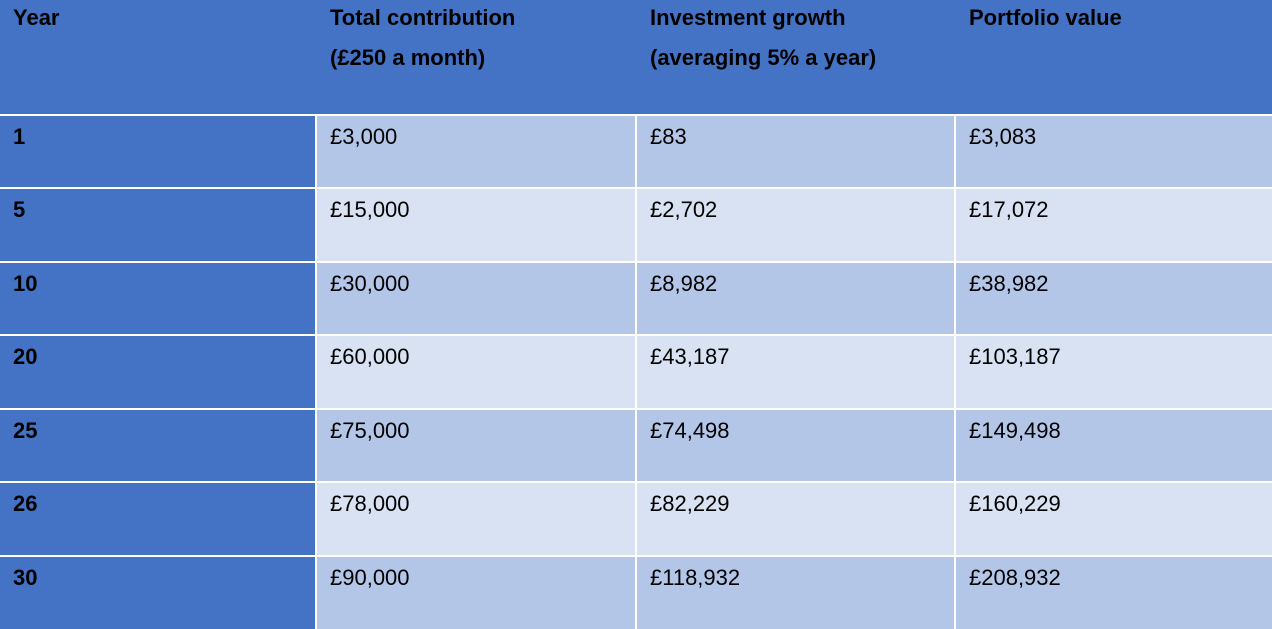  Describe the element at coordinates (36, 17) in the screenshot. I see `header-label: Year` at that location.